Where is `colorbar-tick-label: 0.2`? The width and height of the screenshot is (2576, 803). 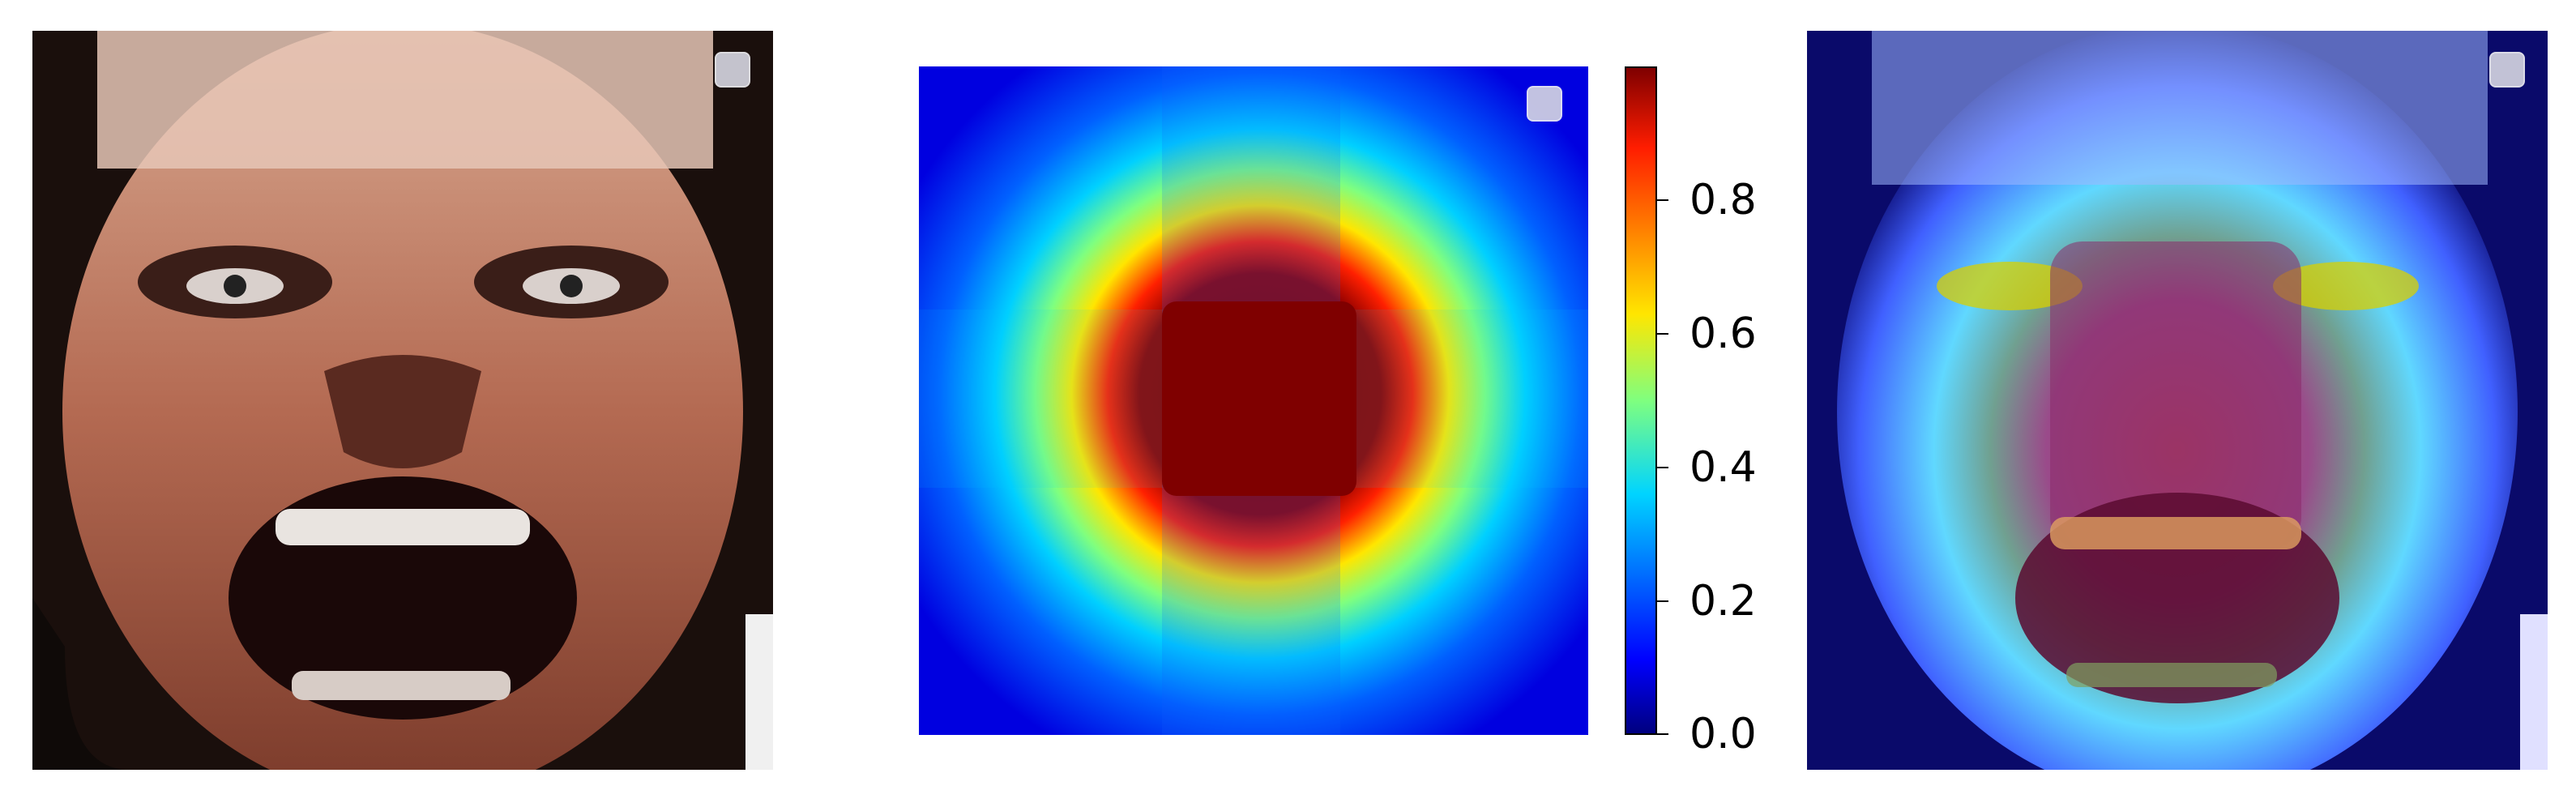
colorbar-tick-label: 0.2 is located at coordinates (1723, 601).